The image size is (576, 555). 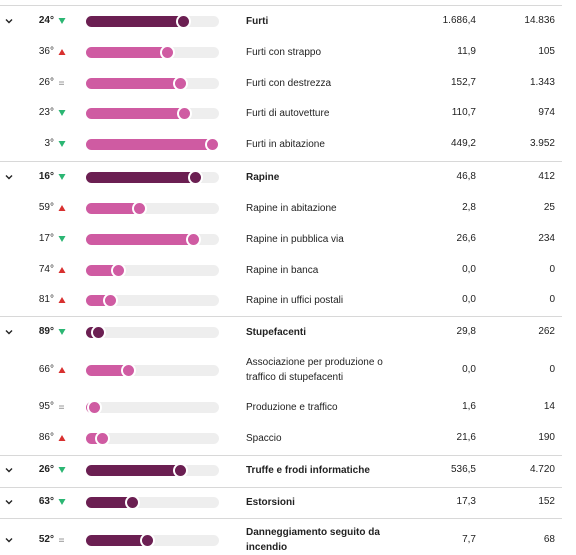 What do you see at coordinates (466, 437) in the screenshot?
I see `rate-value: 21,6` at bounding box center [466, 437].